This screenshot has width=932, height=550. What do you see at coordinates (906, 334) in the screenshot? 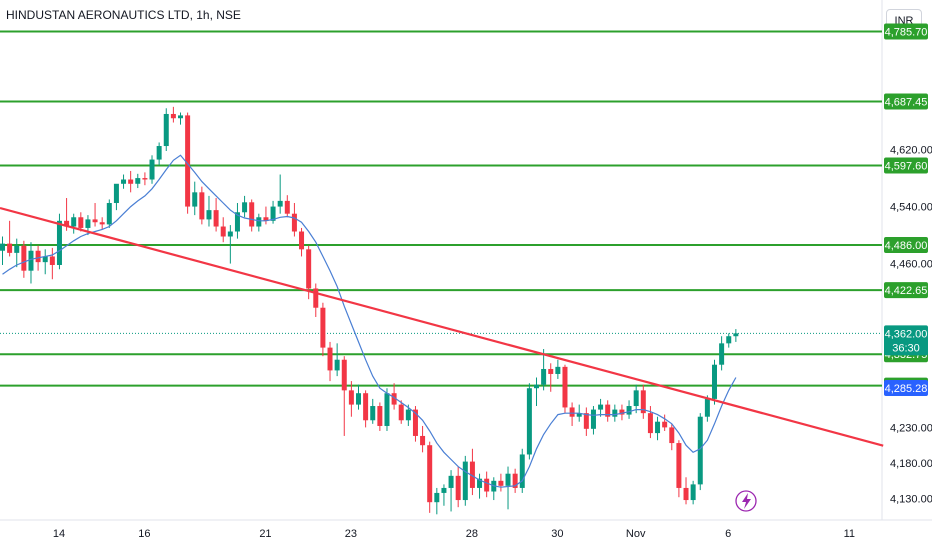
I see `last-price-tag-text: 4,362.00` at bounding box center [906, 334].